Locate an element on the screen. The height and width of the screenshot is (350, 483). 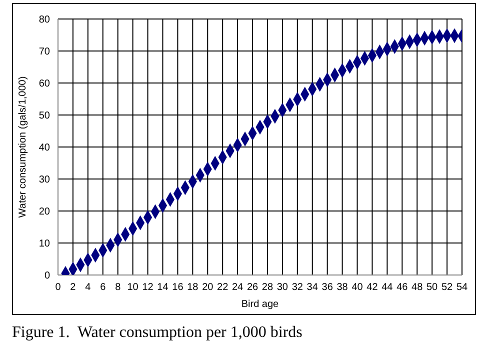
x-tick-label: 40 is located at coordinates (358, 288).